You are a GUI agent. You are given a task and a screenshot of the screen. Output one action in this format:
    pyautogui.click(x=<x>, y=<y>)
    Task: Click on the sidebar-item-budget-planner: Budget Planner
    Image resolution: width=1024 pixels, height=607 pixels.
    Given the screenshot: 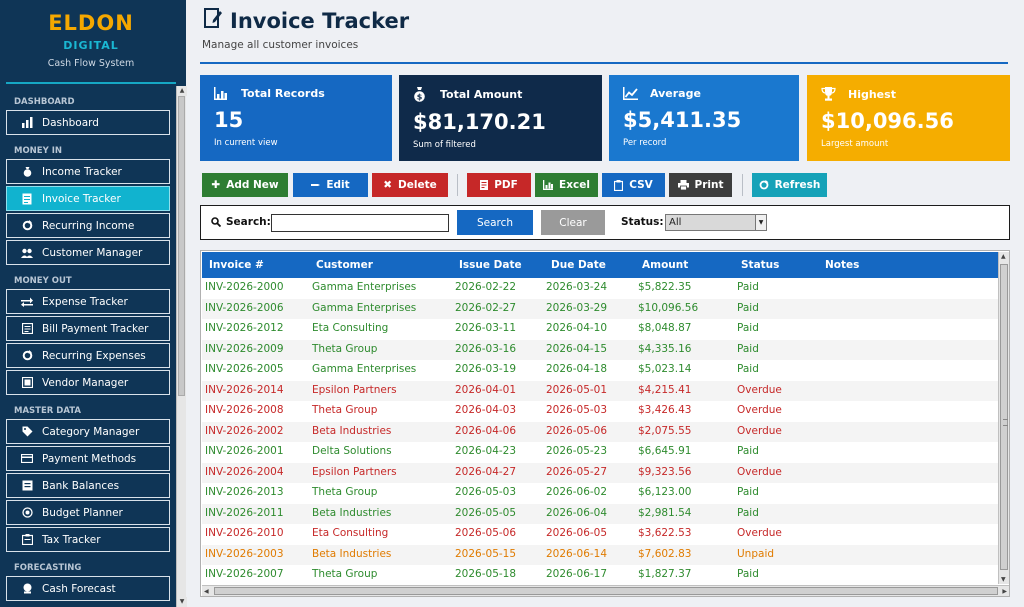 What is the action you would take?
    pyautogui.click(x=88, y=512)
    